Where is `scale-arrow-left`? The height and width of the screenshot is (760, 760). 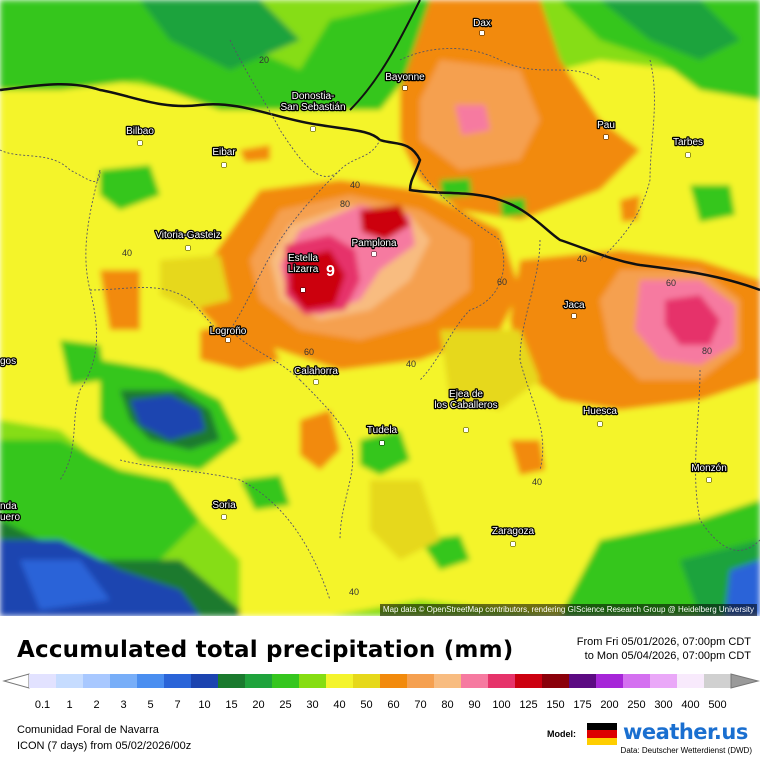
scale-arrow-left is located at coordinates (16, 681).